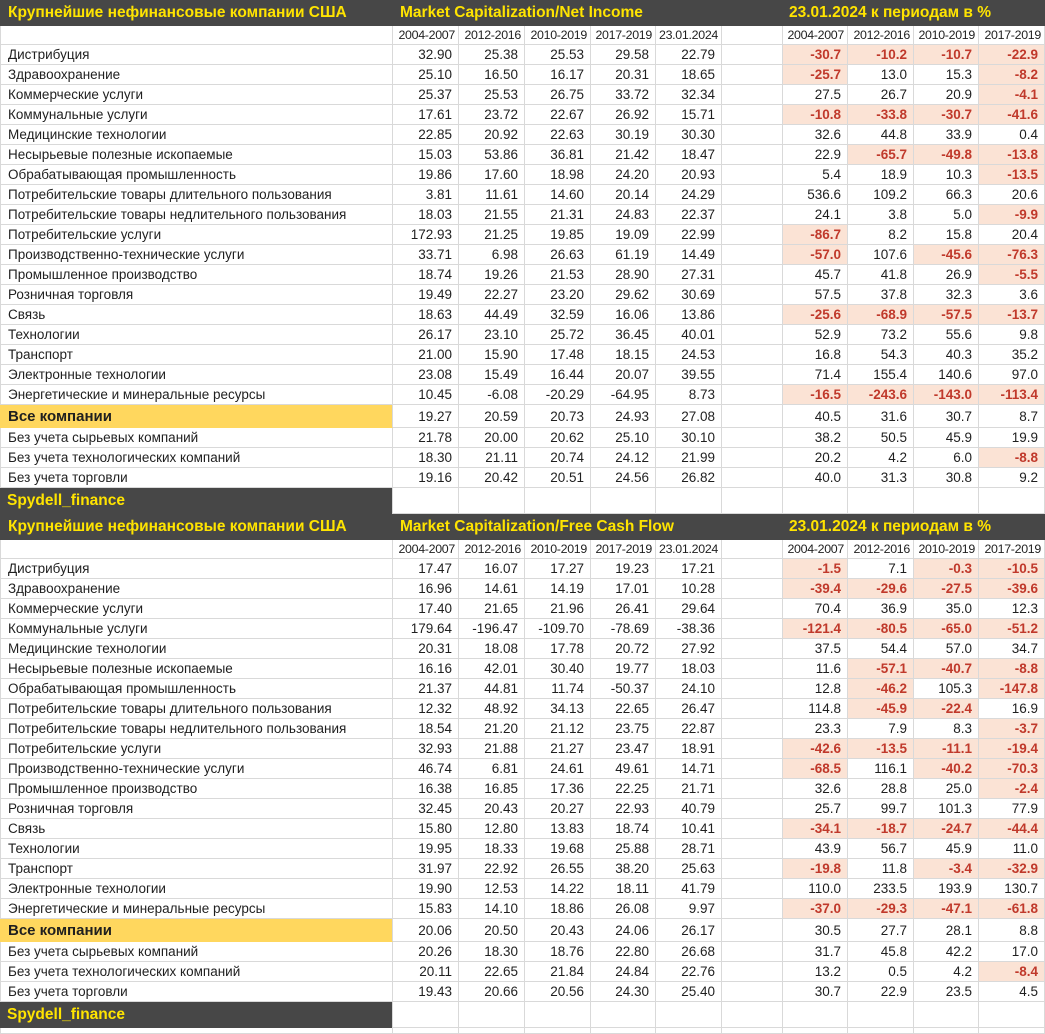 This screenshot has width=1045, height=1034. What do you see at coordinates (946, 95) in the screenshot?
I see `pct-change-cell: 20.9` at bounding box center [946, 95].